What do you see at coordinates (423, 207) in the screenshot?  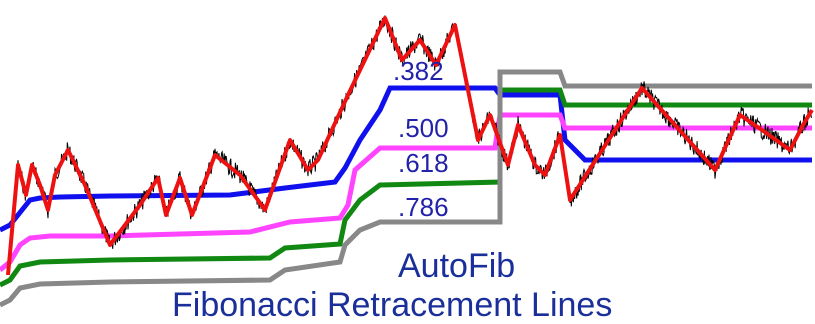 I see `label-786: .786` at bounding box center [423, 207].